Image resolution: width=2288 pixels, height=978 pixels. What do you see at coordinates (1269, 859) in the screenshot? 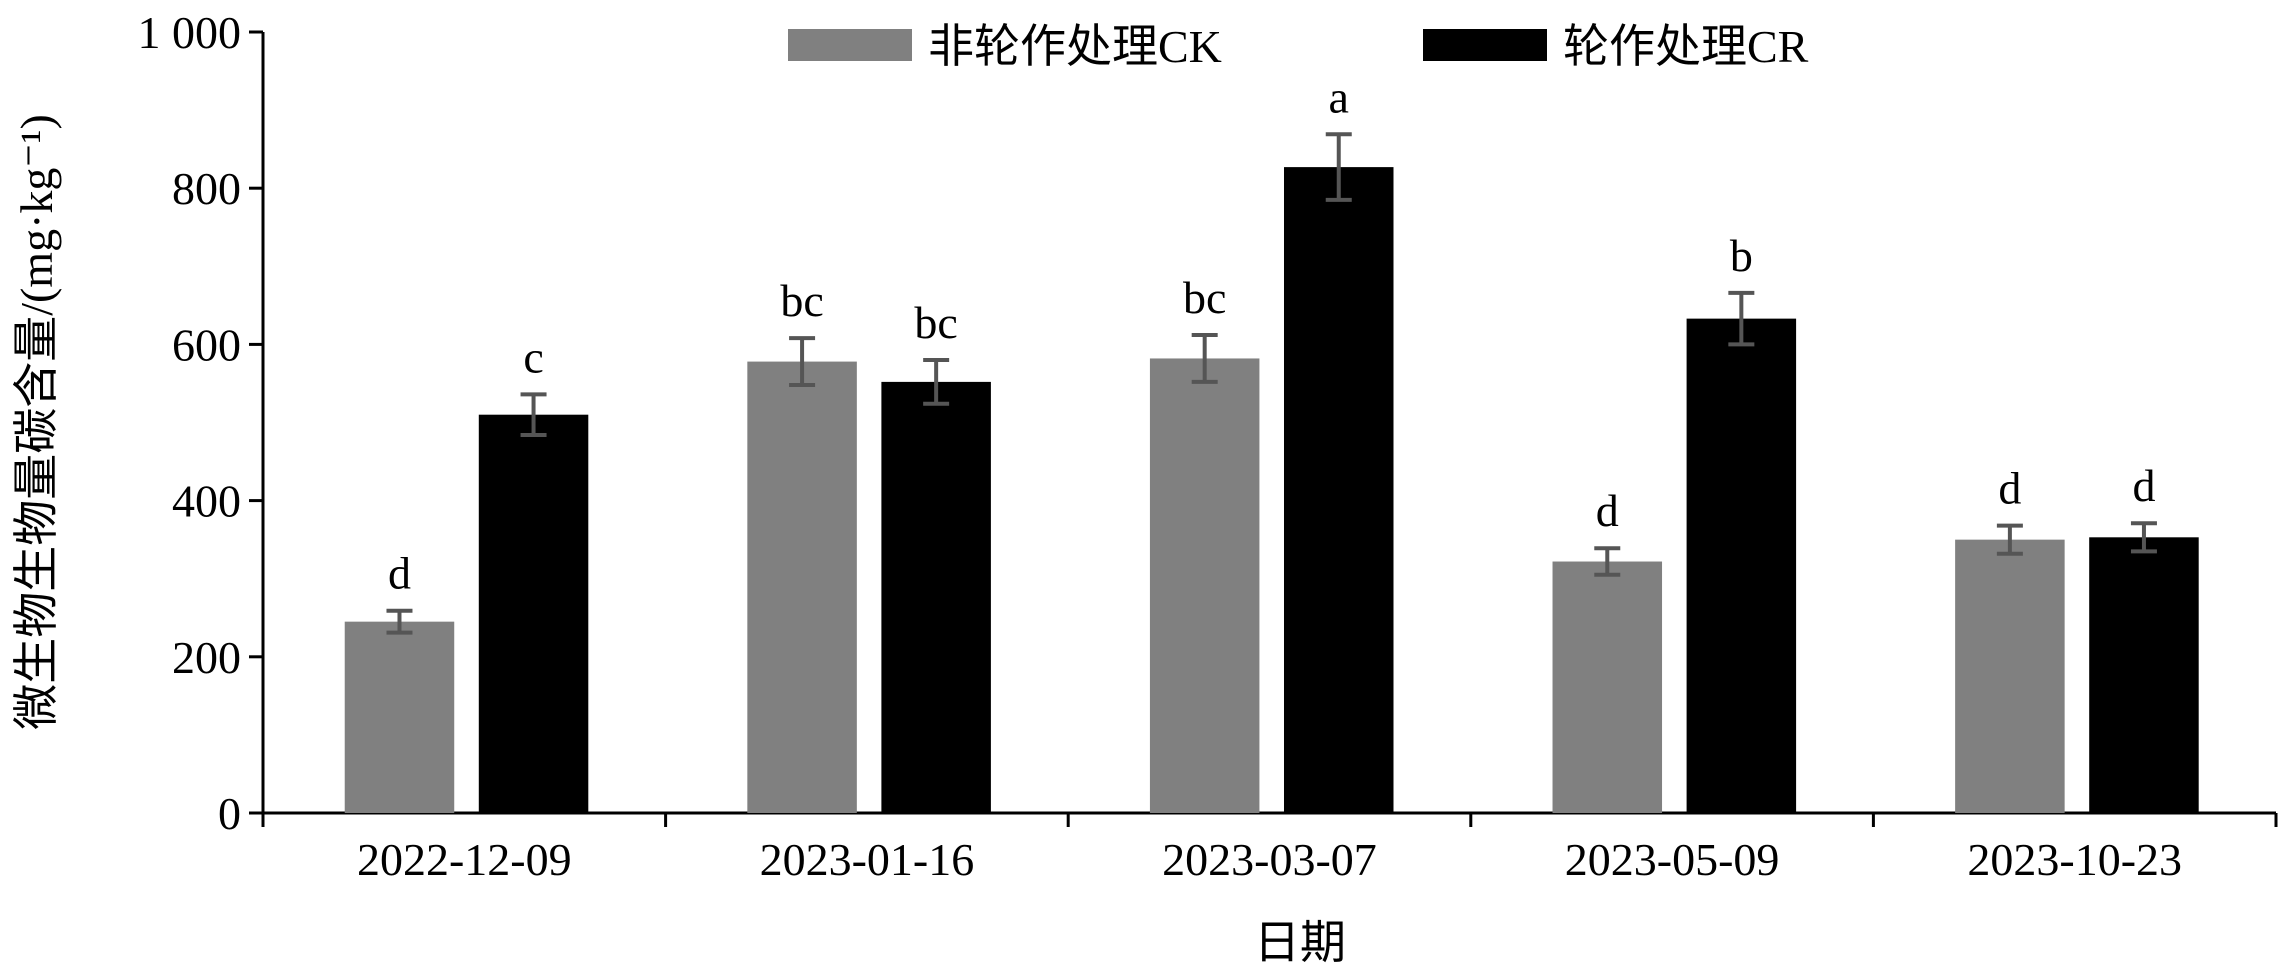
I see `x-tick-label: 2023-03-07` at bounding box center [1269, 859].